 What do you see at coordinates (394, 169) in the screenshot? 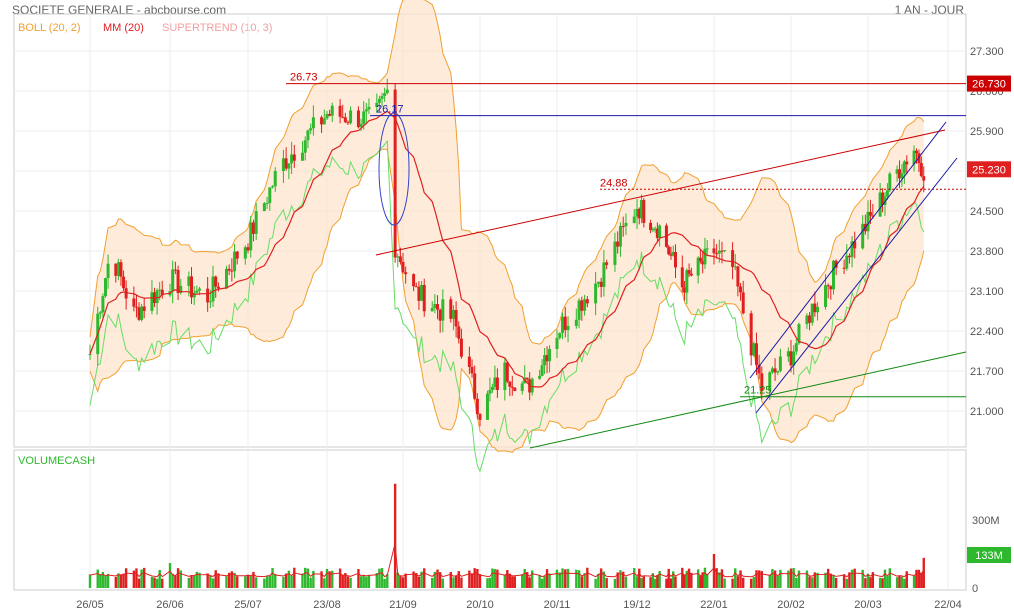
I see `highlight-ellipse` at bounding box center [394, 169].